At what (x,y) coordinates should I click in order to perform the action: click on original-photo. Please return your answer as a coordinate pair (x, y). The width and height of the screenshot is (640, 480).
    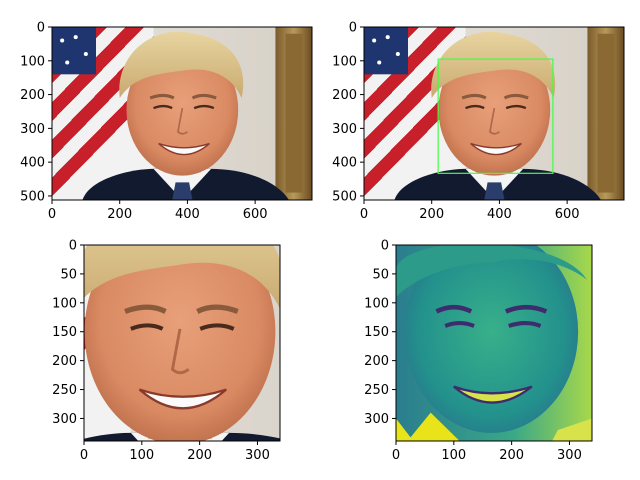
    Looking at the image, I should click on (182, 113).